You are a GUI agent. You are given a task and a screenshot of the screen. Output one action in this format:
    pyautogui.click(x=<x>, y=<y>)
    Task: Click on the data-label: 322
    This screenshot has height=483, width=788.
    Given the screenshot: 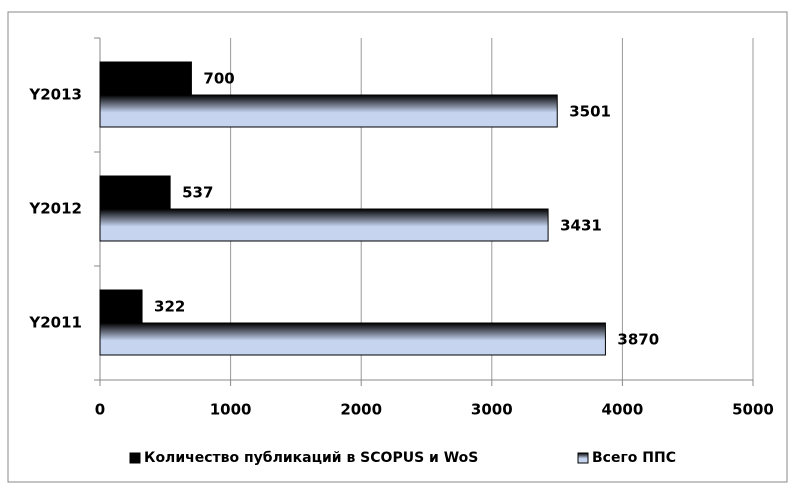 What is the action you would take?
    pyautogui.click(x=169, y=307)
    